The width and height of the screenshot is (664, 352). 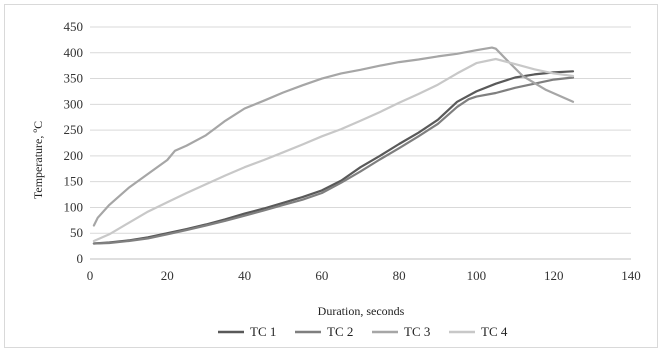 I want to click on y-tick-label: 400, so click(x=74, y=52).